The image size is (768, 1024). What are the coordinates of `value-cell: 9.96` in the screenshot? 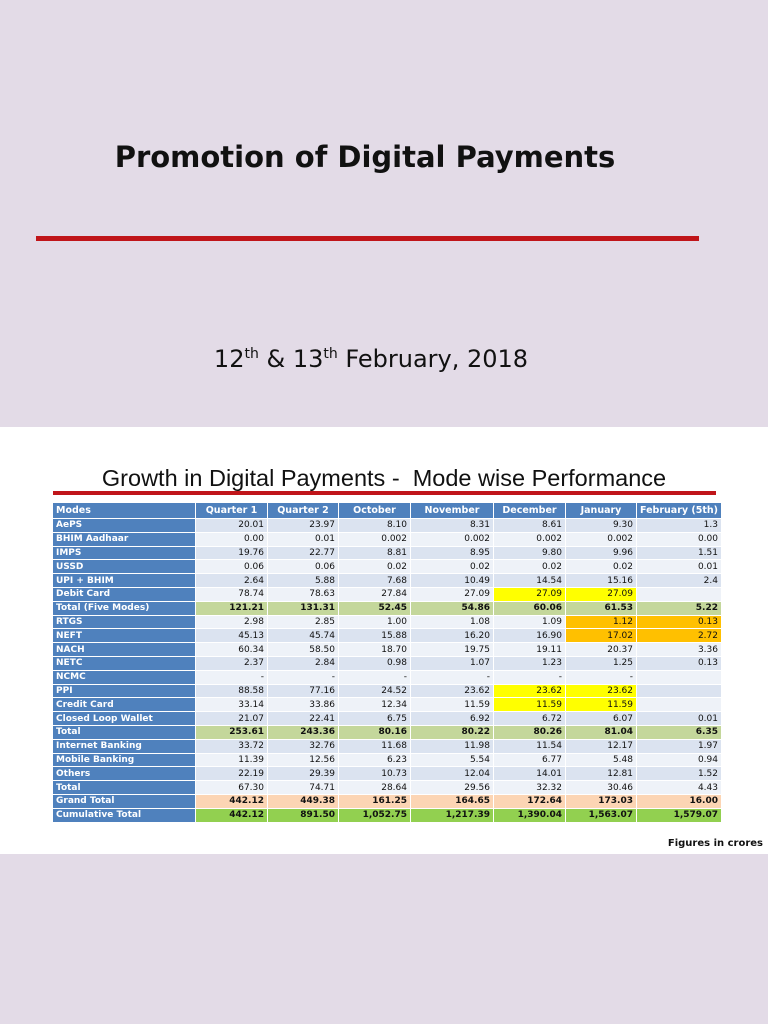 It's located at (601, 553).